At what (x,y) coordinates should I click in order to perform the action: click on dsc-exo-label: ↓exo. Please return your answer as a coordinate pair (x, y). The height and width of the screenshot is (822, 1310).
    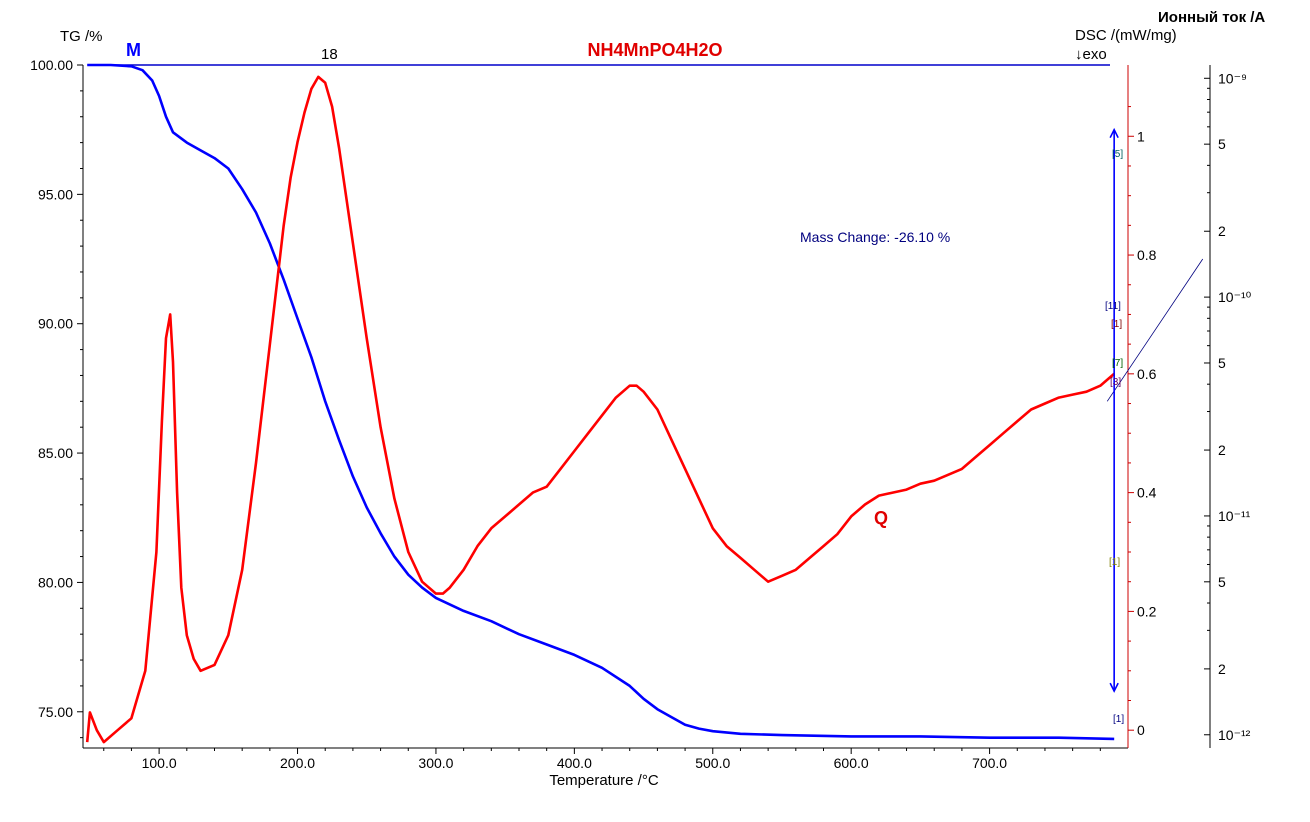
    Looking at the image, I should click on (1091, 54).